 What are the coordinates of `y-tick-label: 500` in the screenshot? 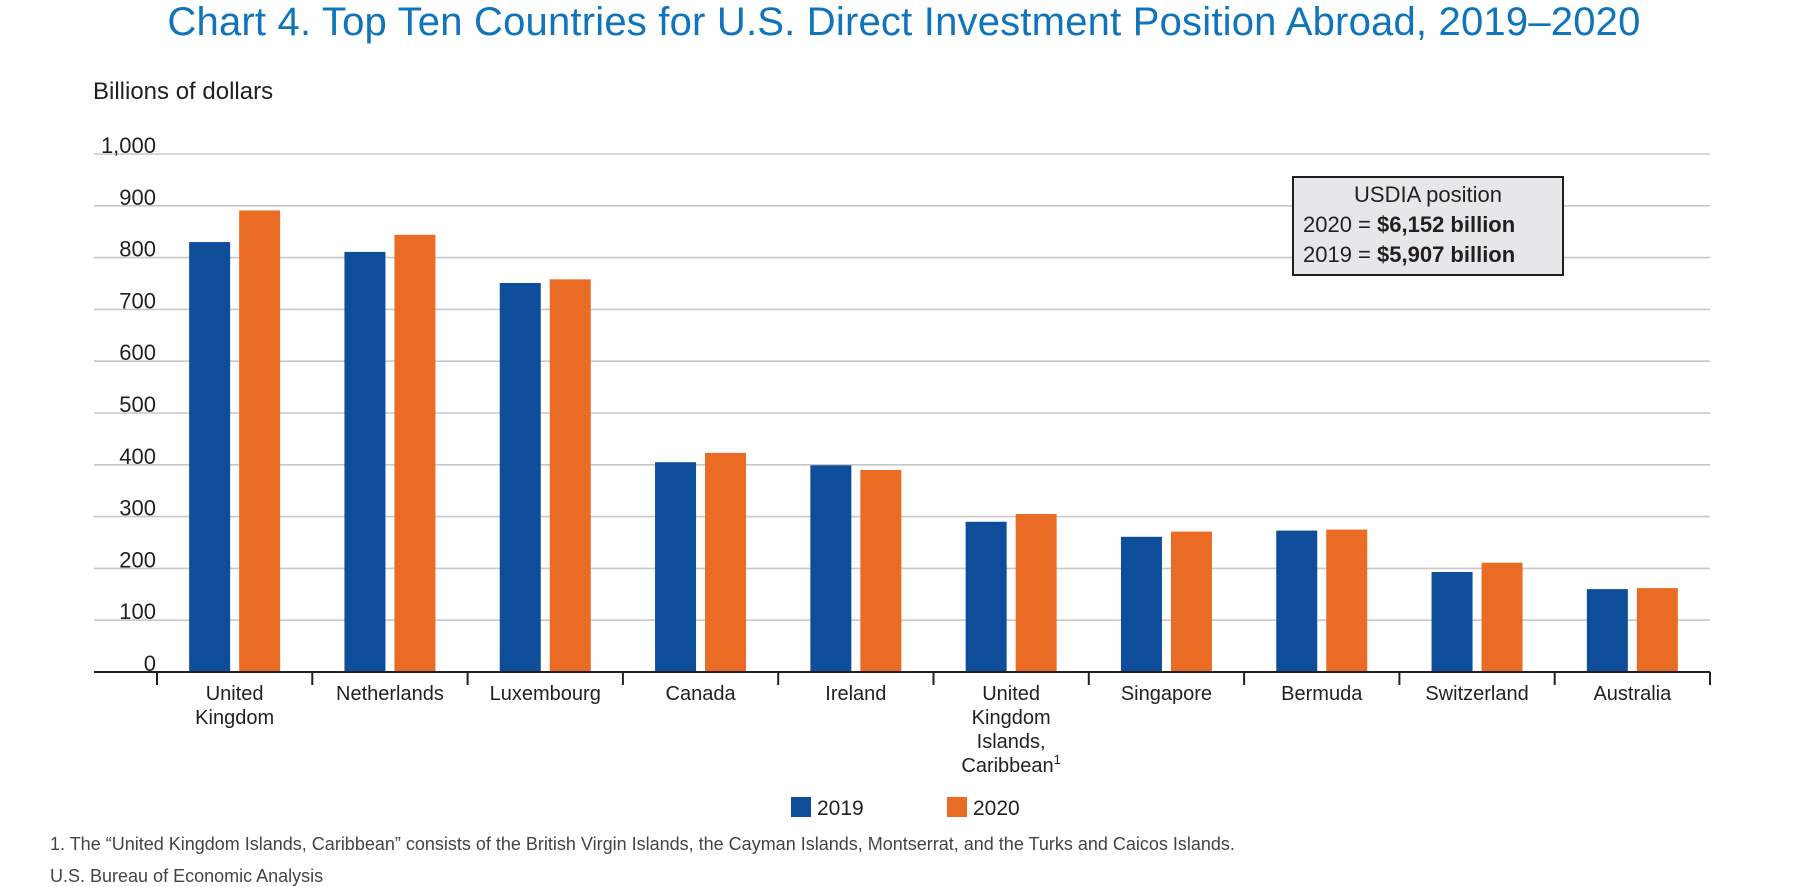 It's located at (137, 404).